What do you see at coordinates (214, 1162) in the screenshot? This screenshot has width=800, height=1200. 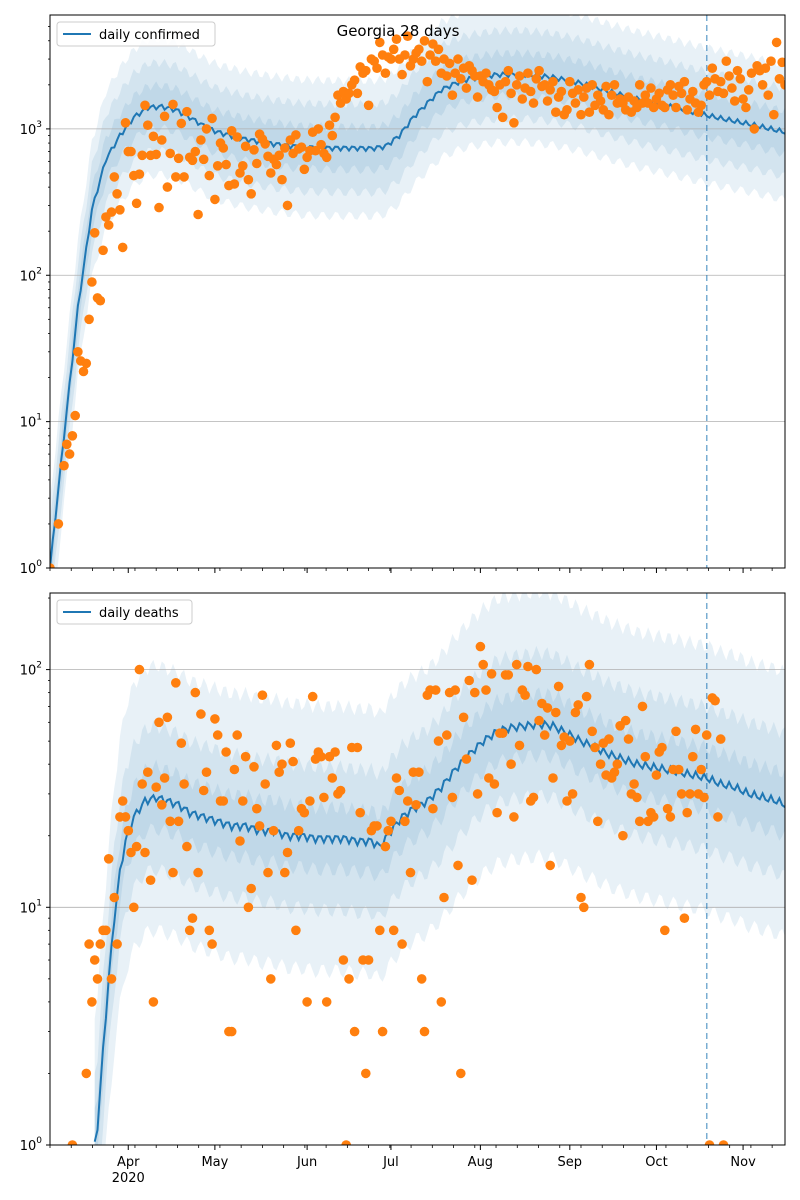 I see `x-tick-label: May` at bounding box center [214, 1162].